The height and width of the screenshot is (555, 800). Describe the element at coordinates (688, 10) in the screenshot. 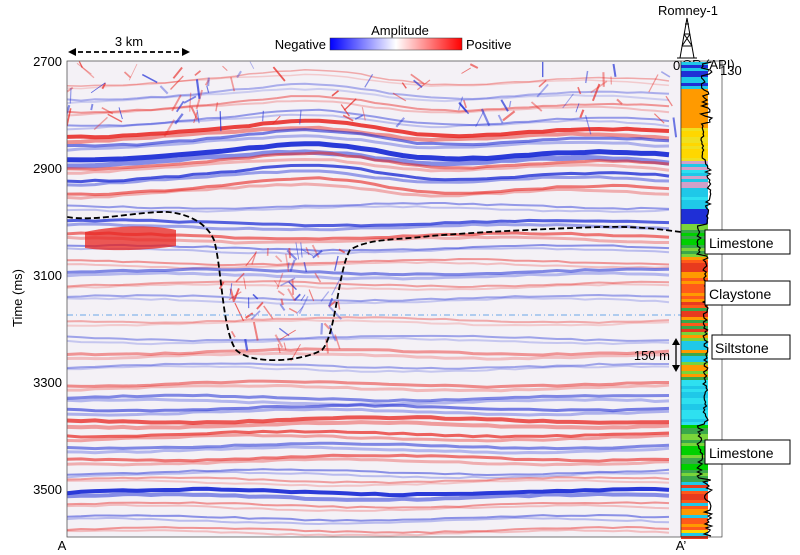

I see `well-name: Romney-1` at that location.